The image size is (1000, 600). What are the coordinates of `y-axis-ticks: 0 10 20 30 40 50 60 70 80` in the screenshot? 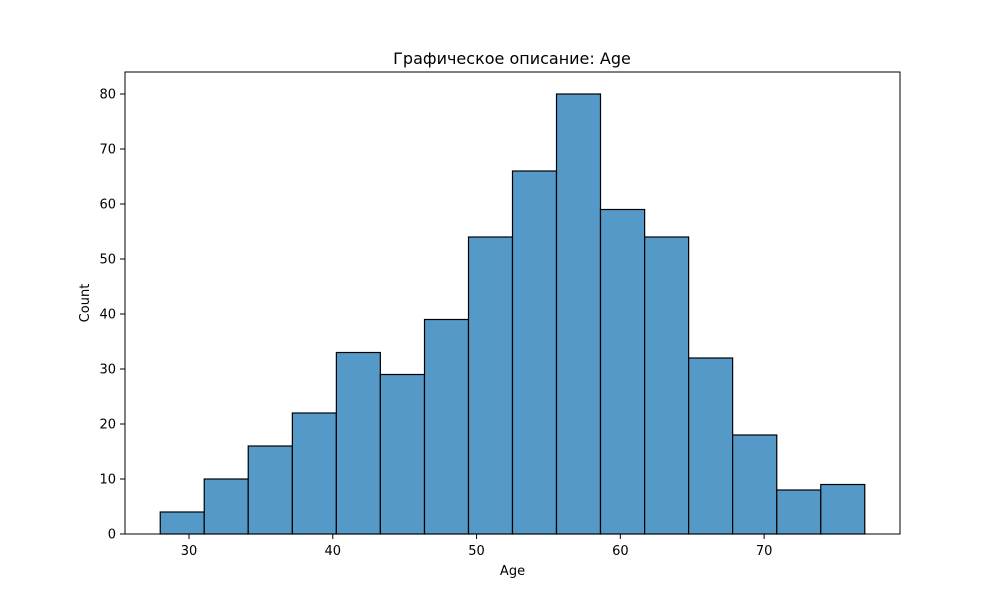 It's located at (112, 315).